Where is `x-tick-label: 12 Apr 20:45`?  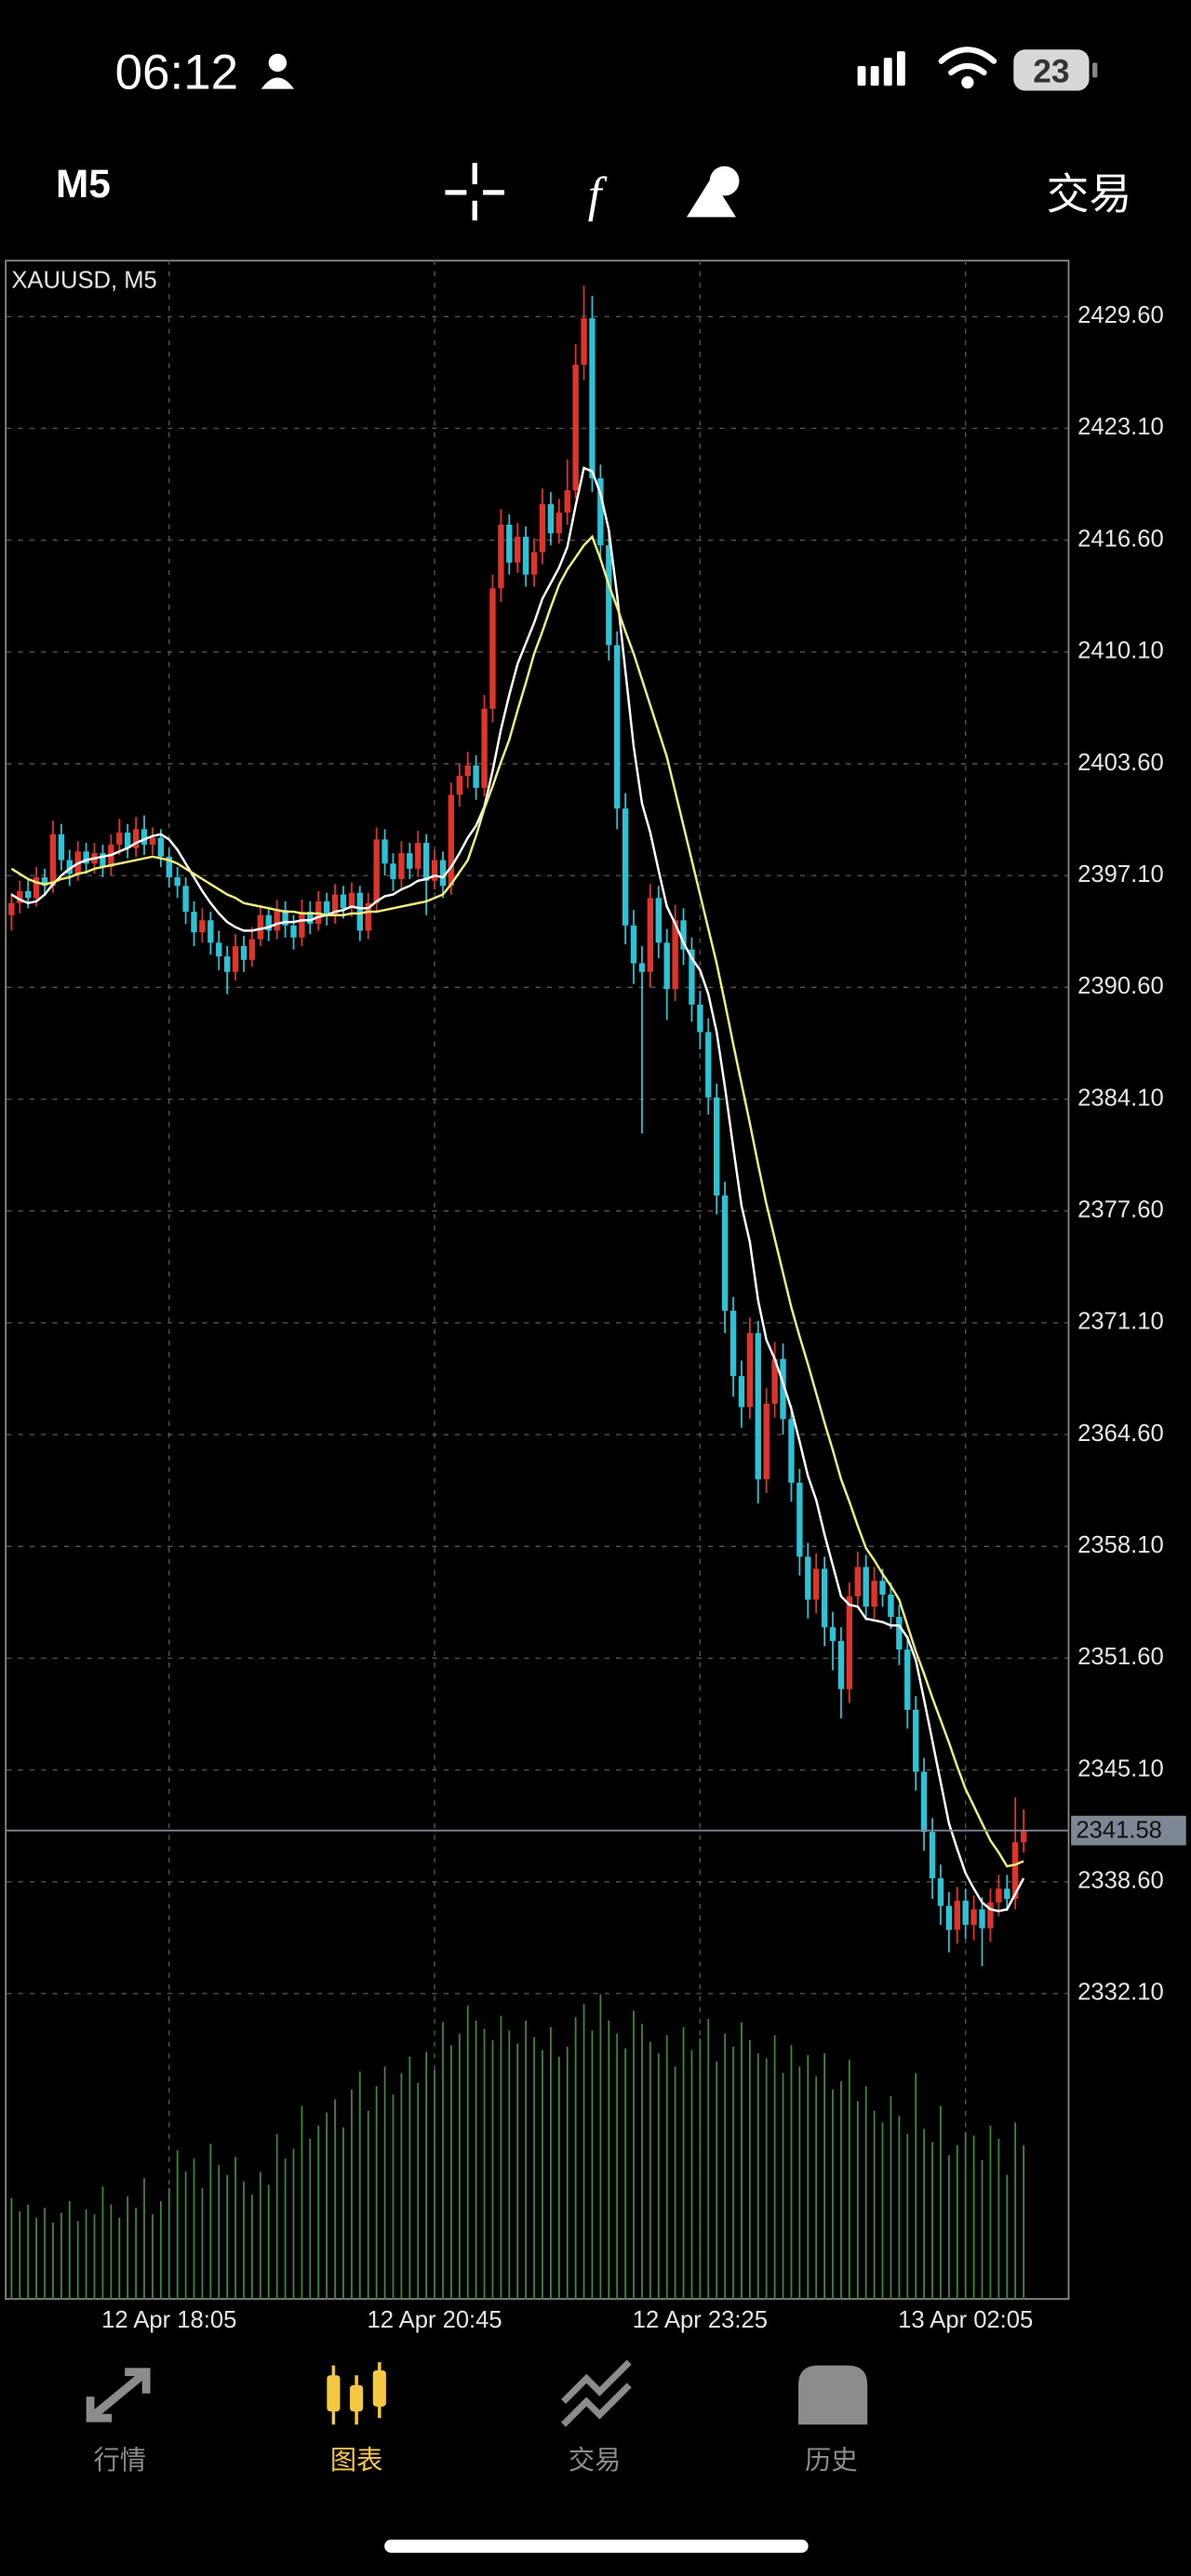 x-tick-label: 12 Apr 20:45 is located at coordinates (434, 2320).